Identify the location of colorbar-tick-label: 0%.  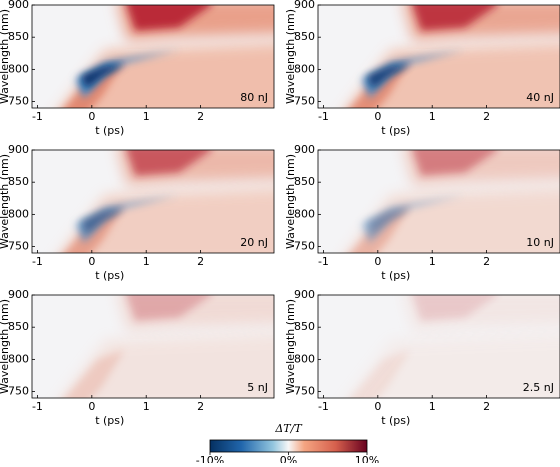
(288, 458).